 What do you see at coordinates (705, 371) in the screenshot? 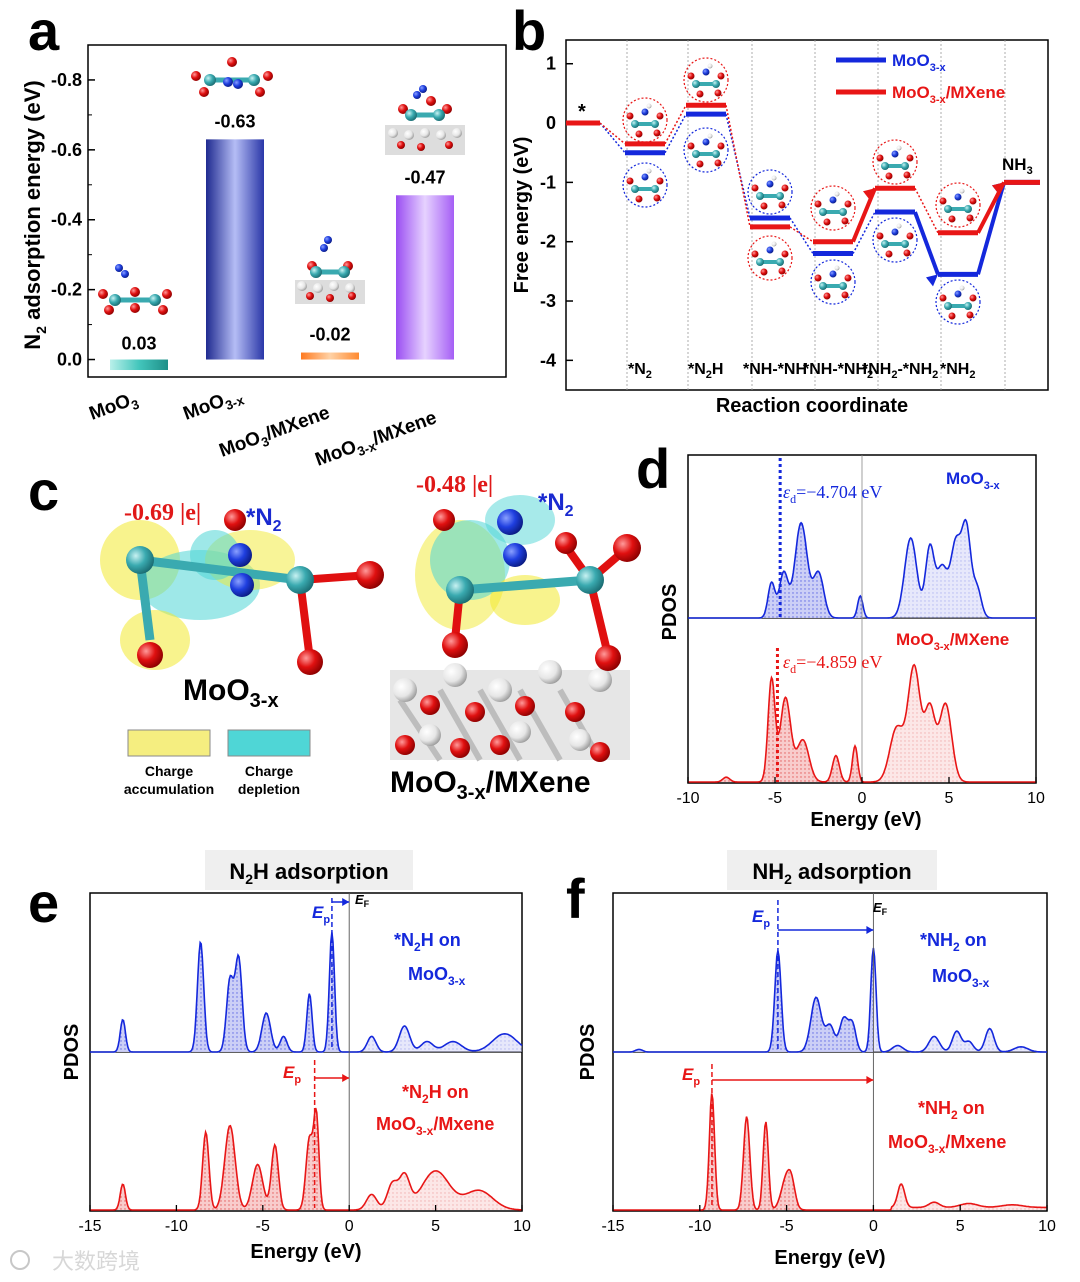
I see `panel-b-step-n2h: *N2H` at bounding box center [705, 371].